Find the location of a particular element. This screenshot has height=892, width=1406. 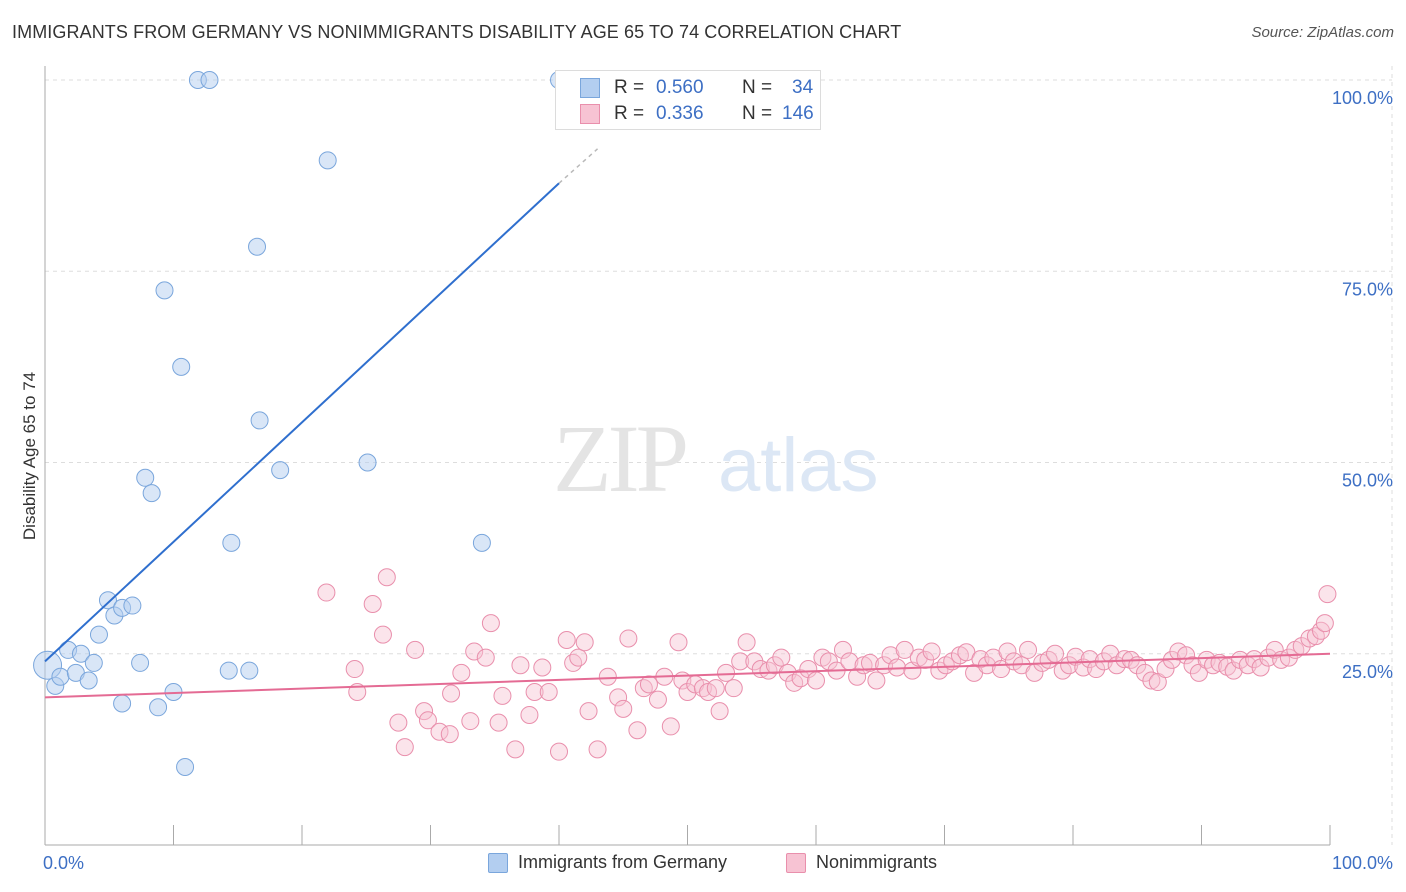

y-tick-label: 50.0% is located at coordinates (1367, 481).